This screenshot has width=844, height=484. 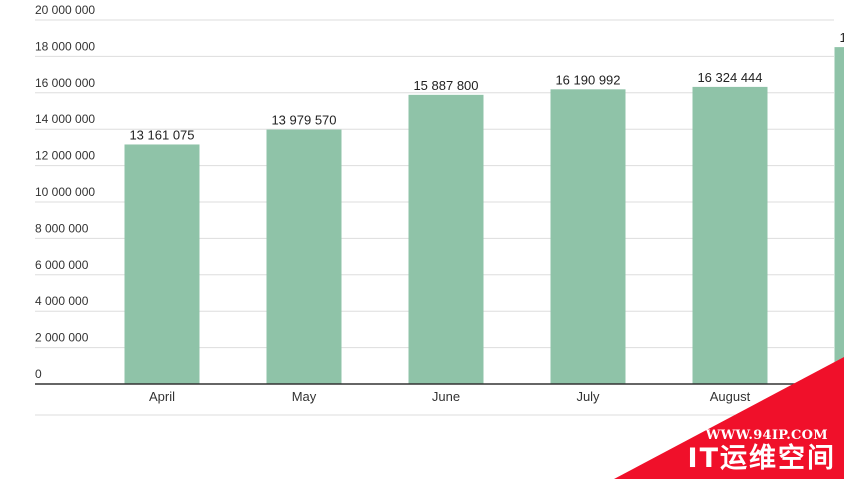 I want to click on data-label: 16 324 444, so click(x=729, y=77).